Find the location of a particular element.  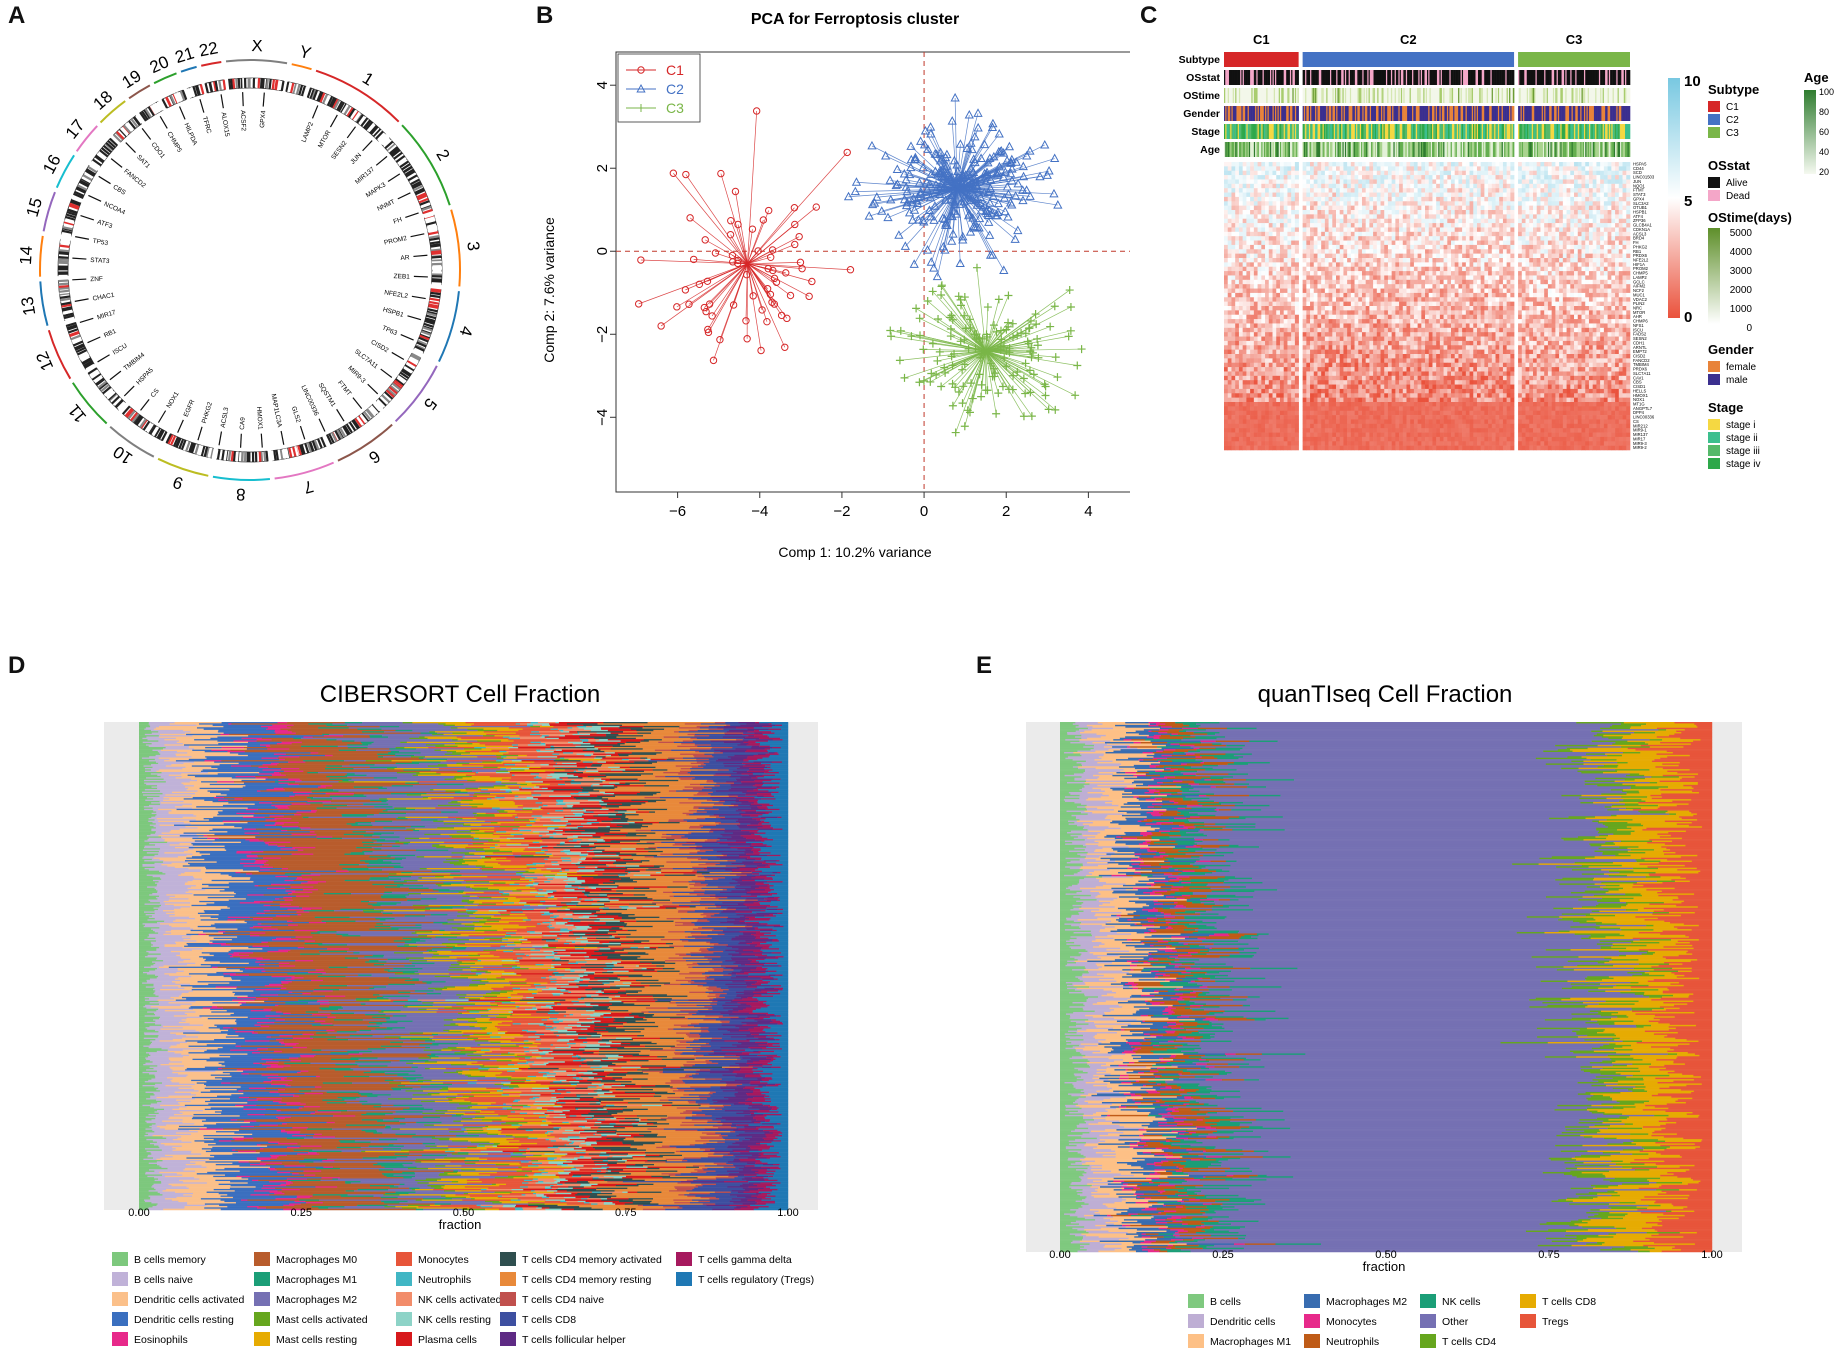

chromosome-label: 4 is located at coordinates (466, 331).